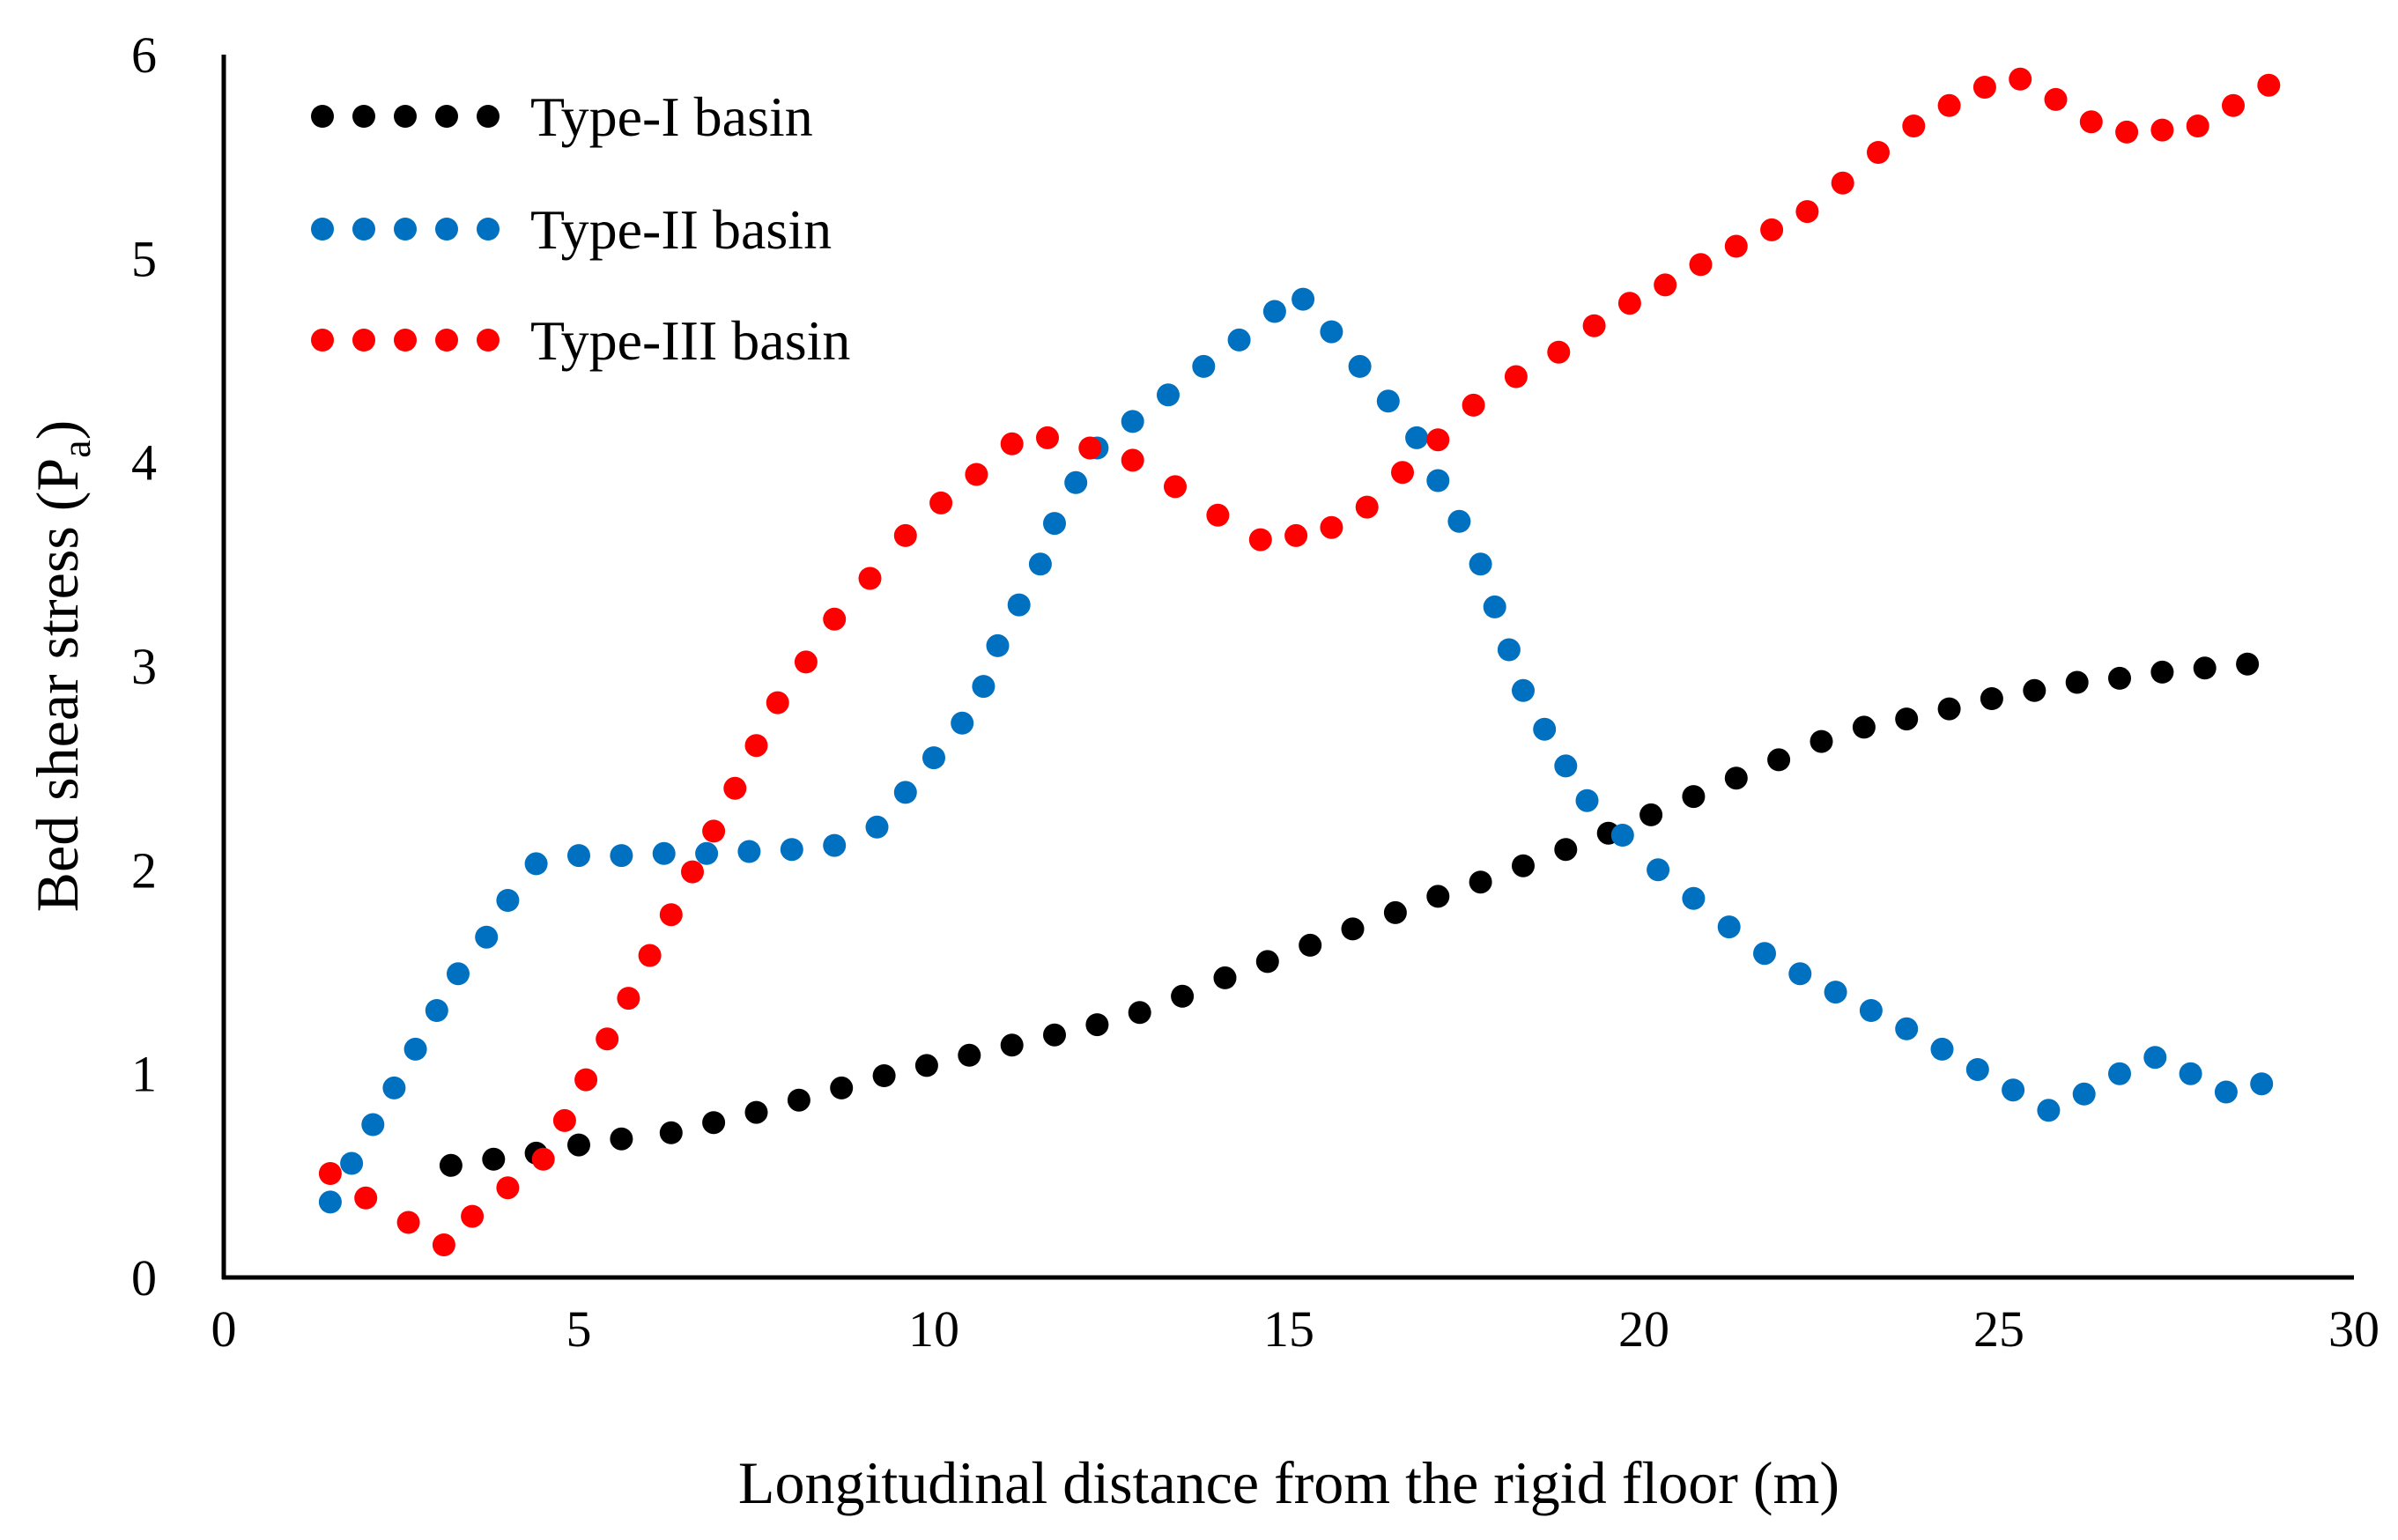 This screenshot has height=1540, width=2398. Describe the element at coordinates (144, 55) in the screenshot. I see `y-tick-label: 6` at that location.